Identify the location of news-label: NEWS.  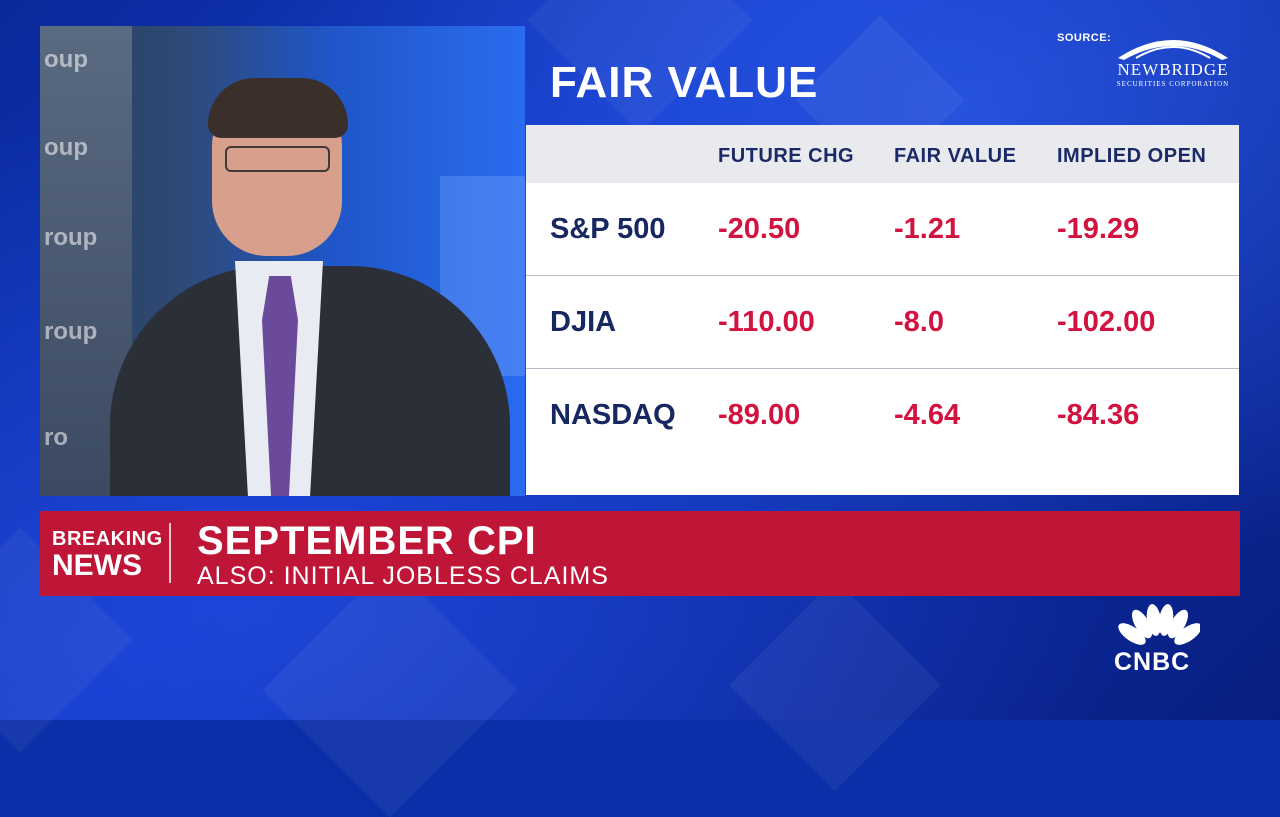
(97, 565).